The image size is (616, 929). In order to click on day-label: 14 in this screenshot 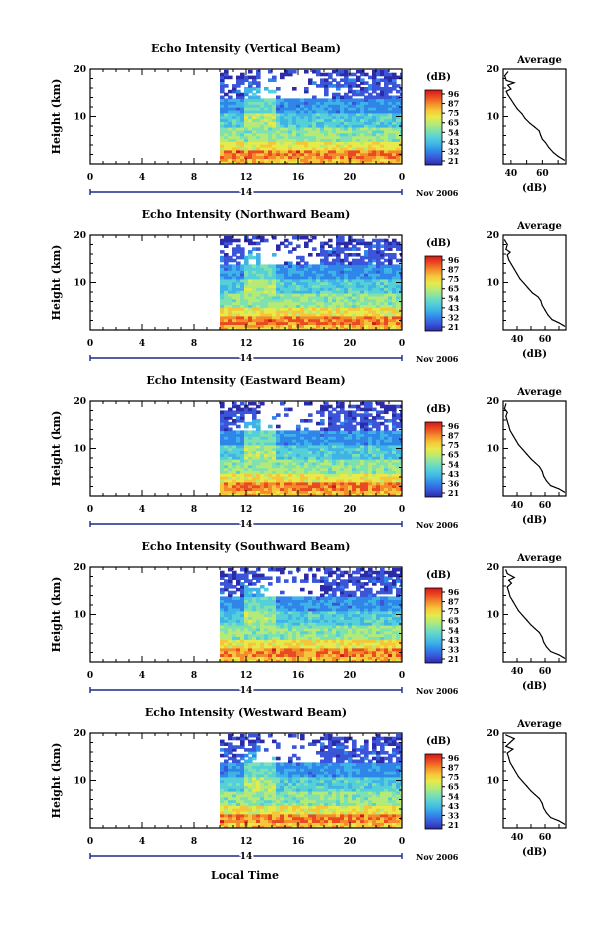, I will do `click(246, 857)`.